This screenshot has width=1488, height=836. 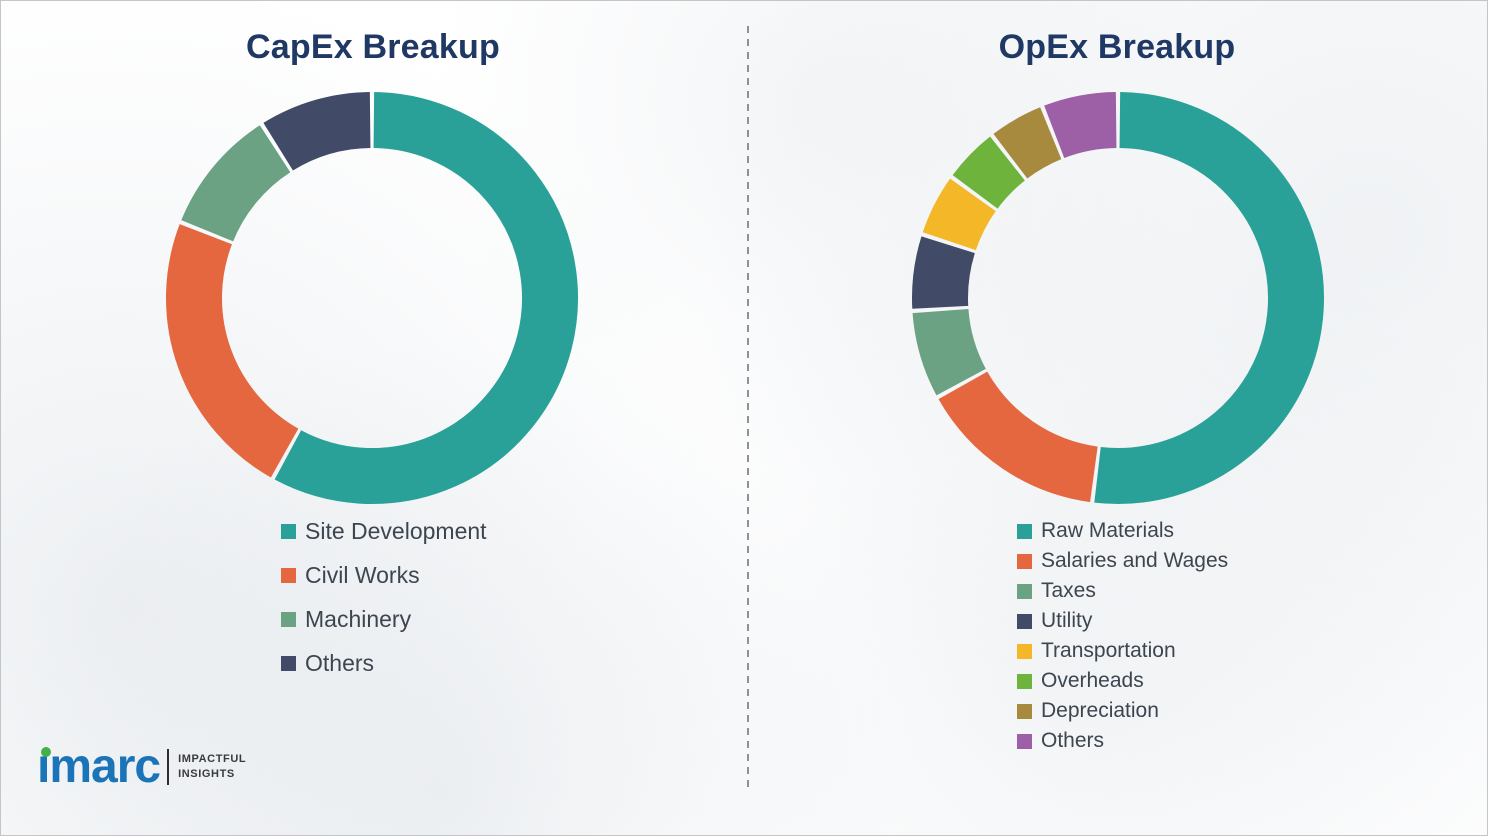 What do you see at coordinates (212, 767) in the screenshot?
I see `logo-tagline: IMPACTFUL INSIGHTS` at bounding box center [212, 767].